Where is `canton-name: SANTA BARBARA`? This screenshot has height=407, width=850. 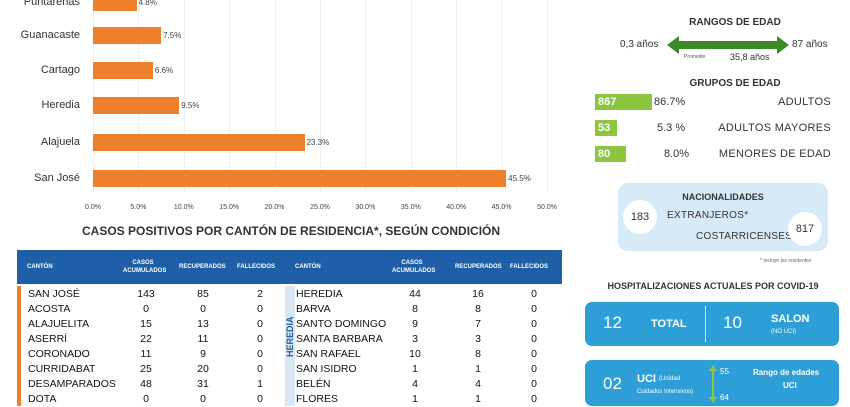
canton-name: SANTA BARBARA is located at coordinates (339, 339).